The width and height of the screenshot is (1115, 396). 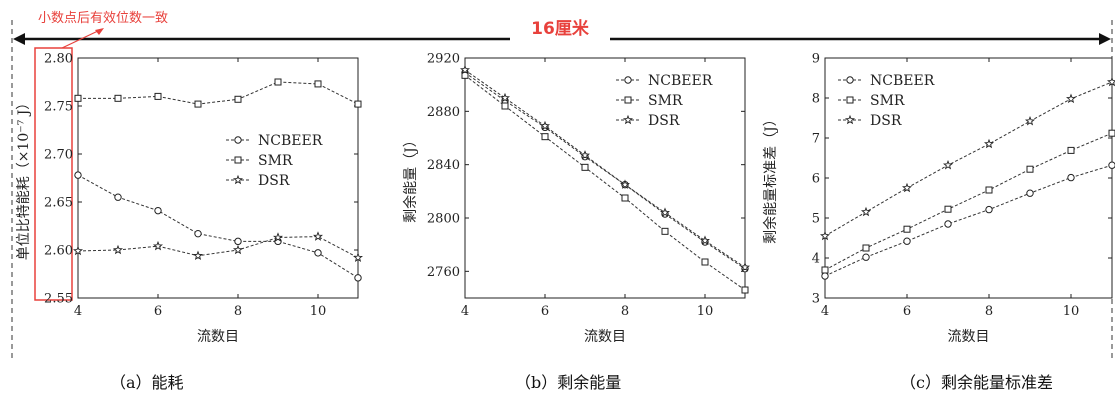 What do you see at coordinates (58, 251) in the screenshot?
I see `y-tick-label: 2.60` at bounding box center [58, 251].